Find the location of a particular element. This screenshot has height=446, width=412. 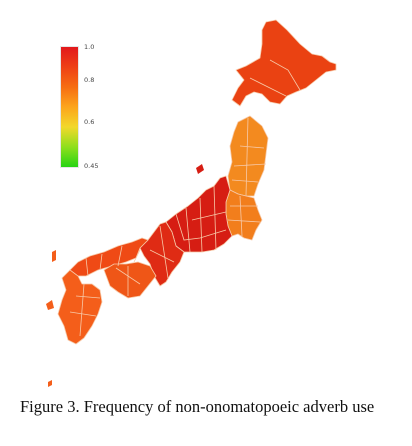

region-shikoku is located at coordinates (130, 280).